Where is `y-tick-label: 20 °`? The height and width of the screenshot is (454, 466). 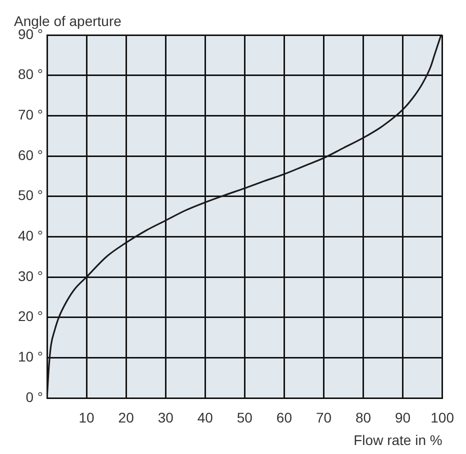
y-tick-label: 20 ° is located at coordinates (30, 316).